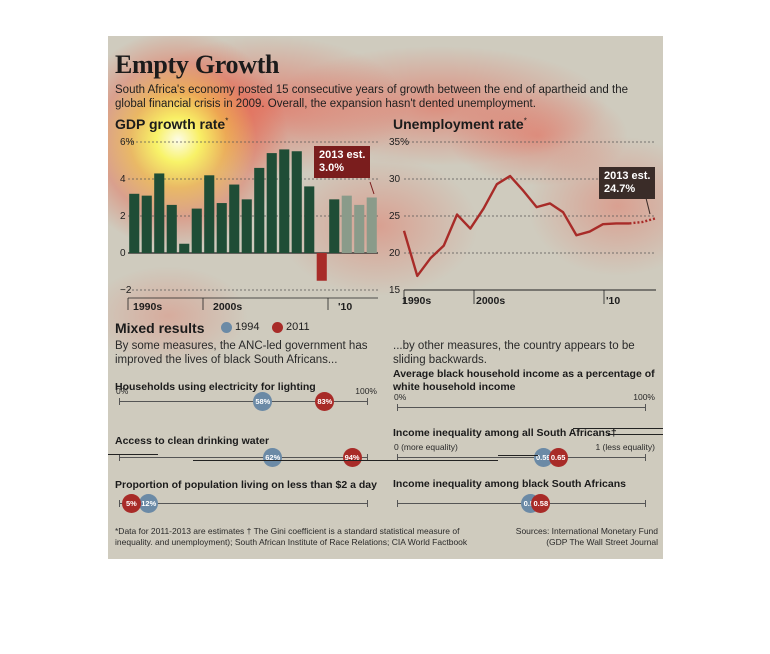 This screenshot has width=770, height=654. What do you see at coordinates (126, 290) in the screenshot?
I see `gdp-y-tick-label: −2` at bounding box center [126, 290].